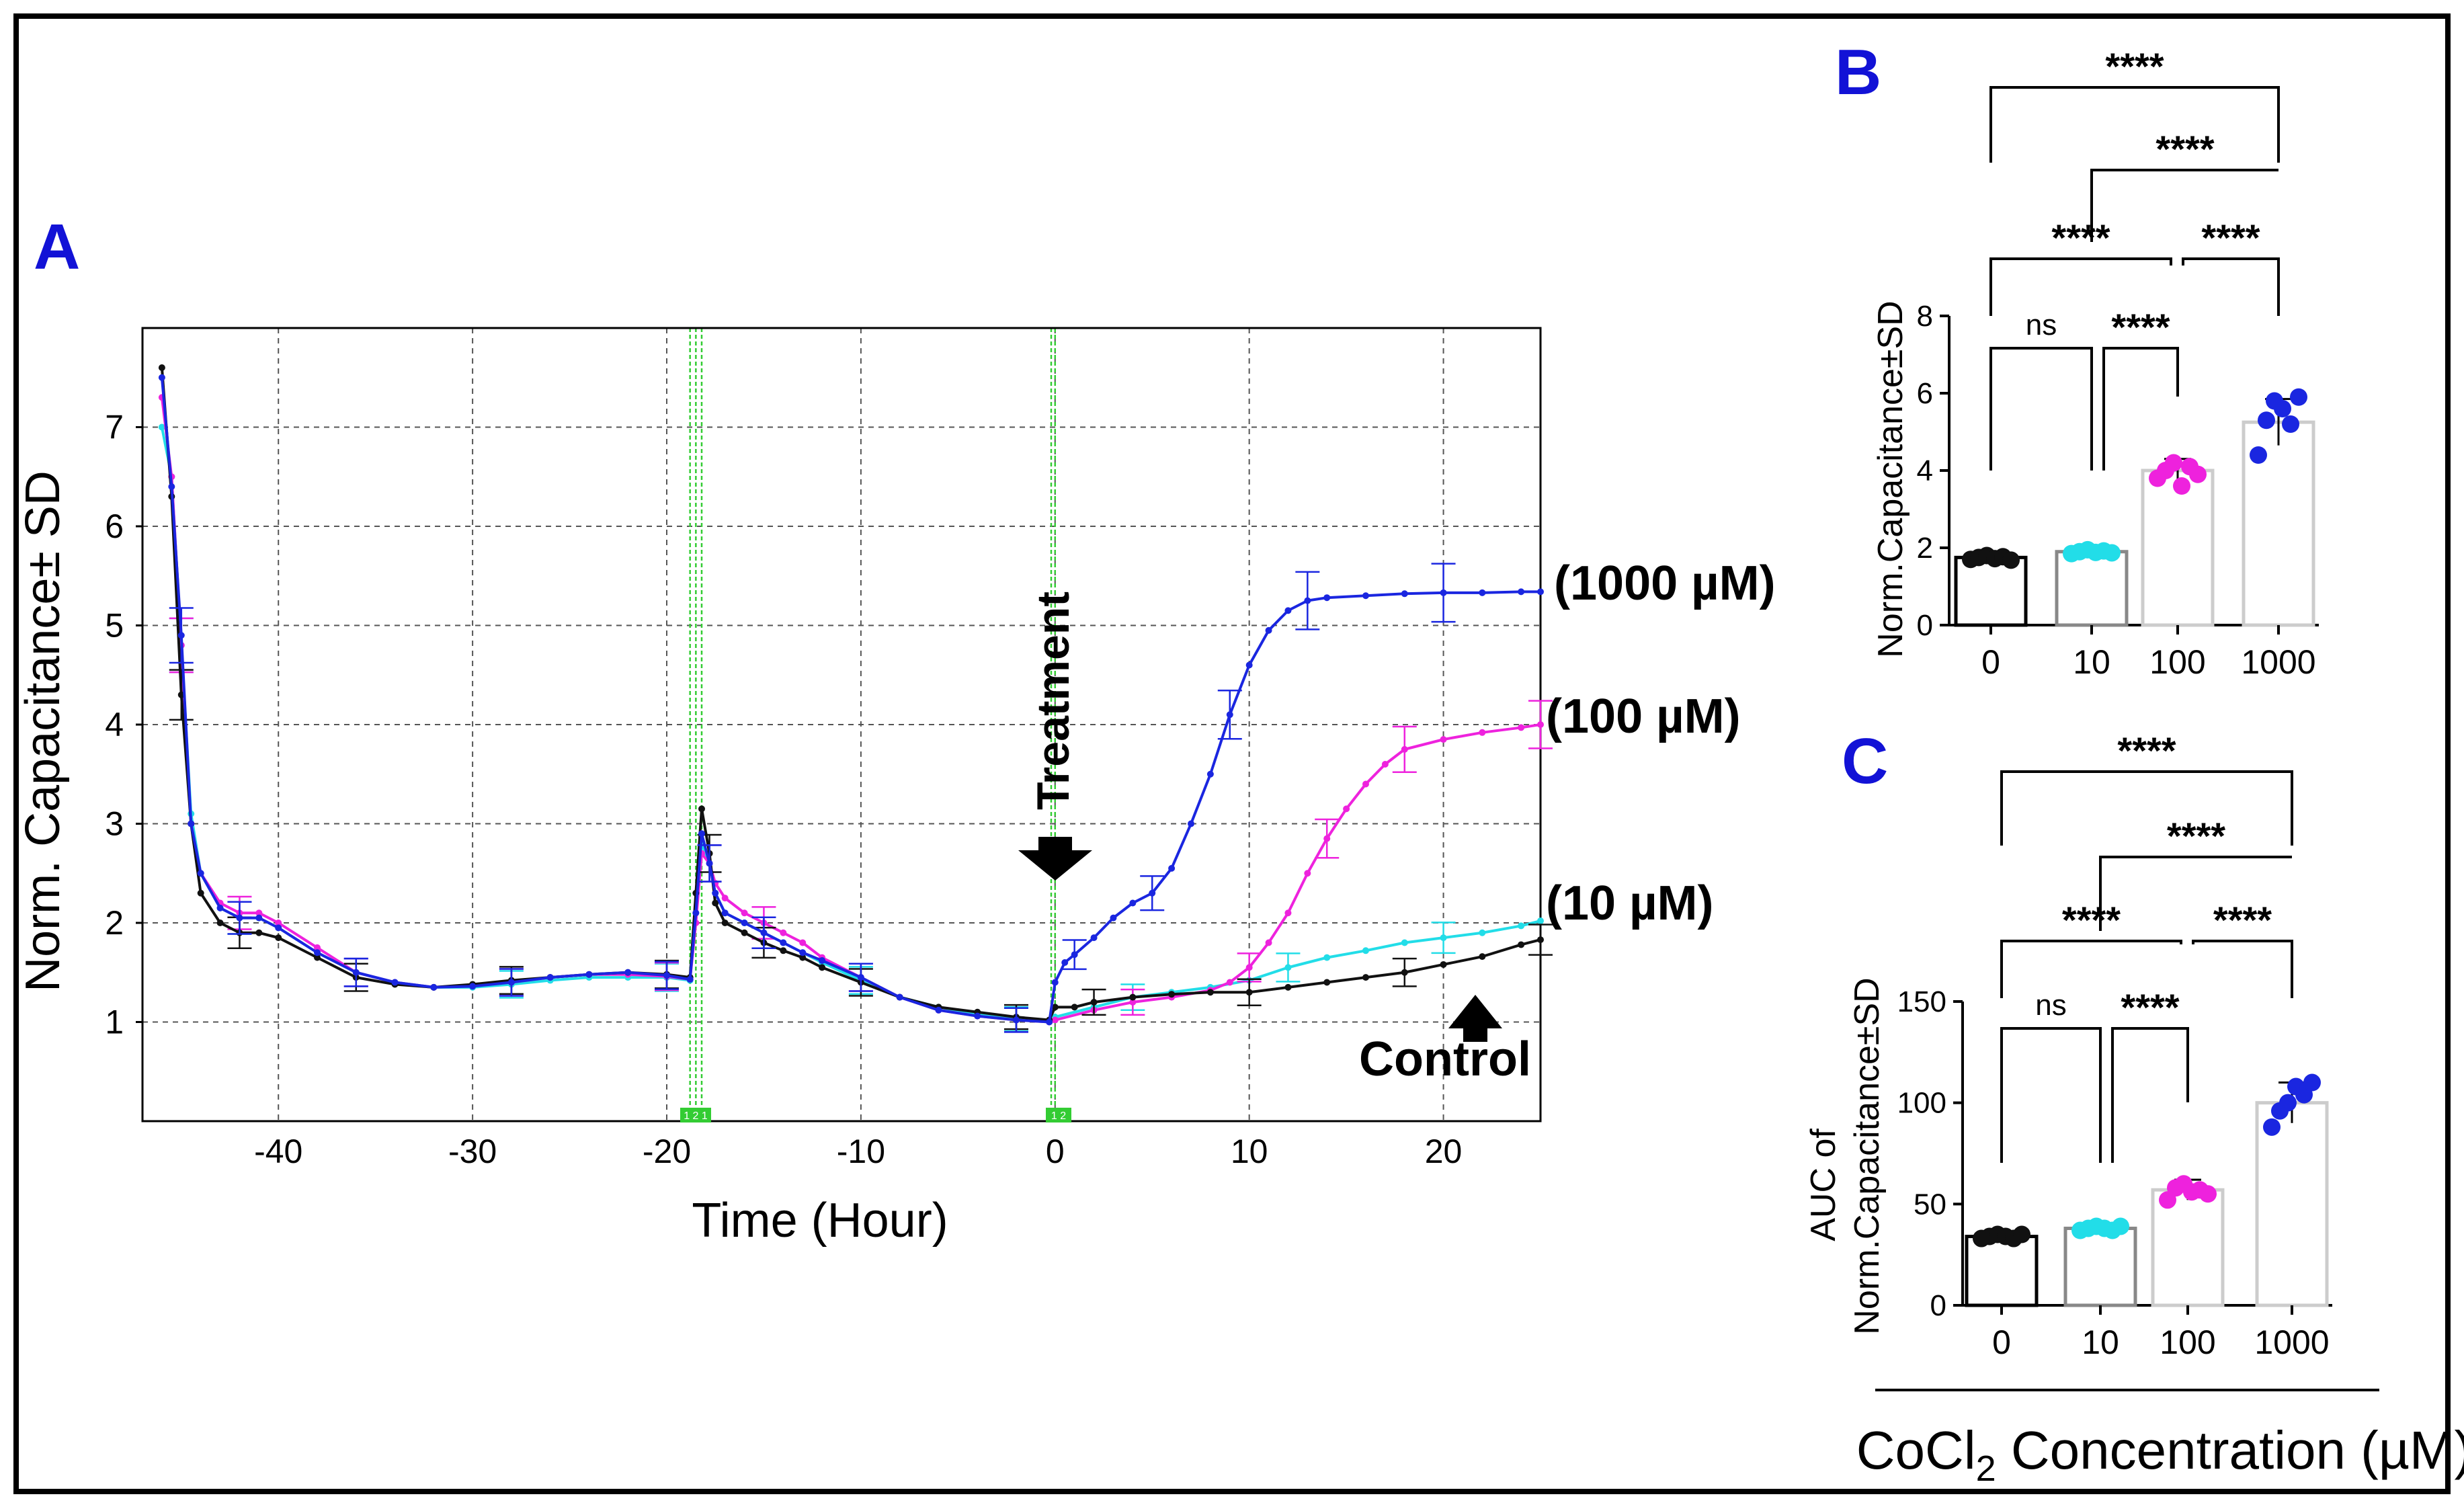  I want to click on label-1000uM: (1000 µM), so click(1665, 583).